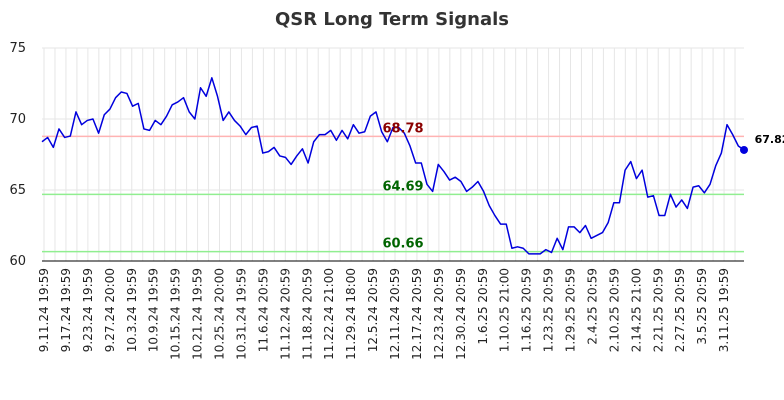 Image resolution: width=784 pixels, height=400 pixels. I want to click on x-tick-label: 9.23.24 19:59, so click(88, 310).